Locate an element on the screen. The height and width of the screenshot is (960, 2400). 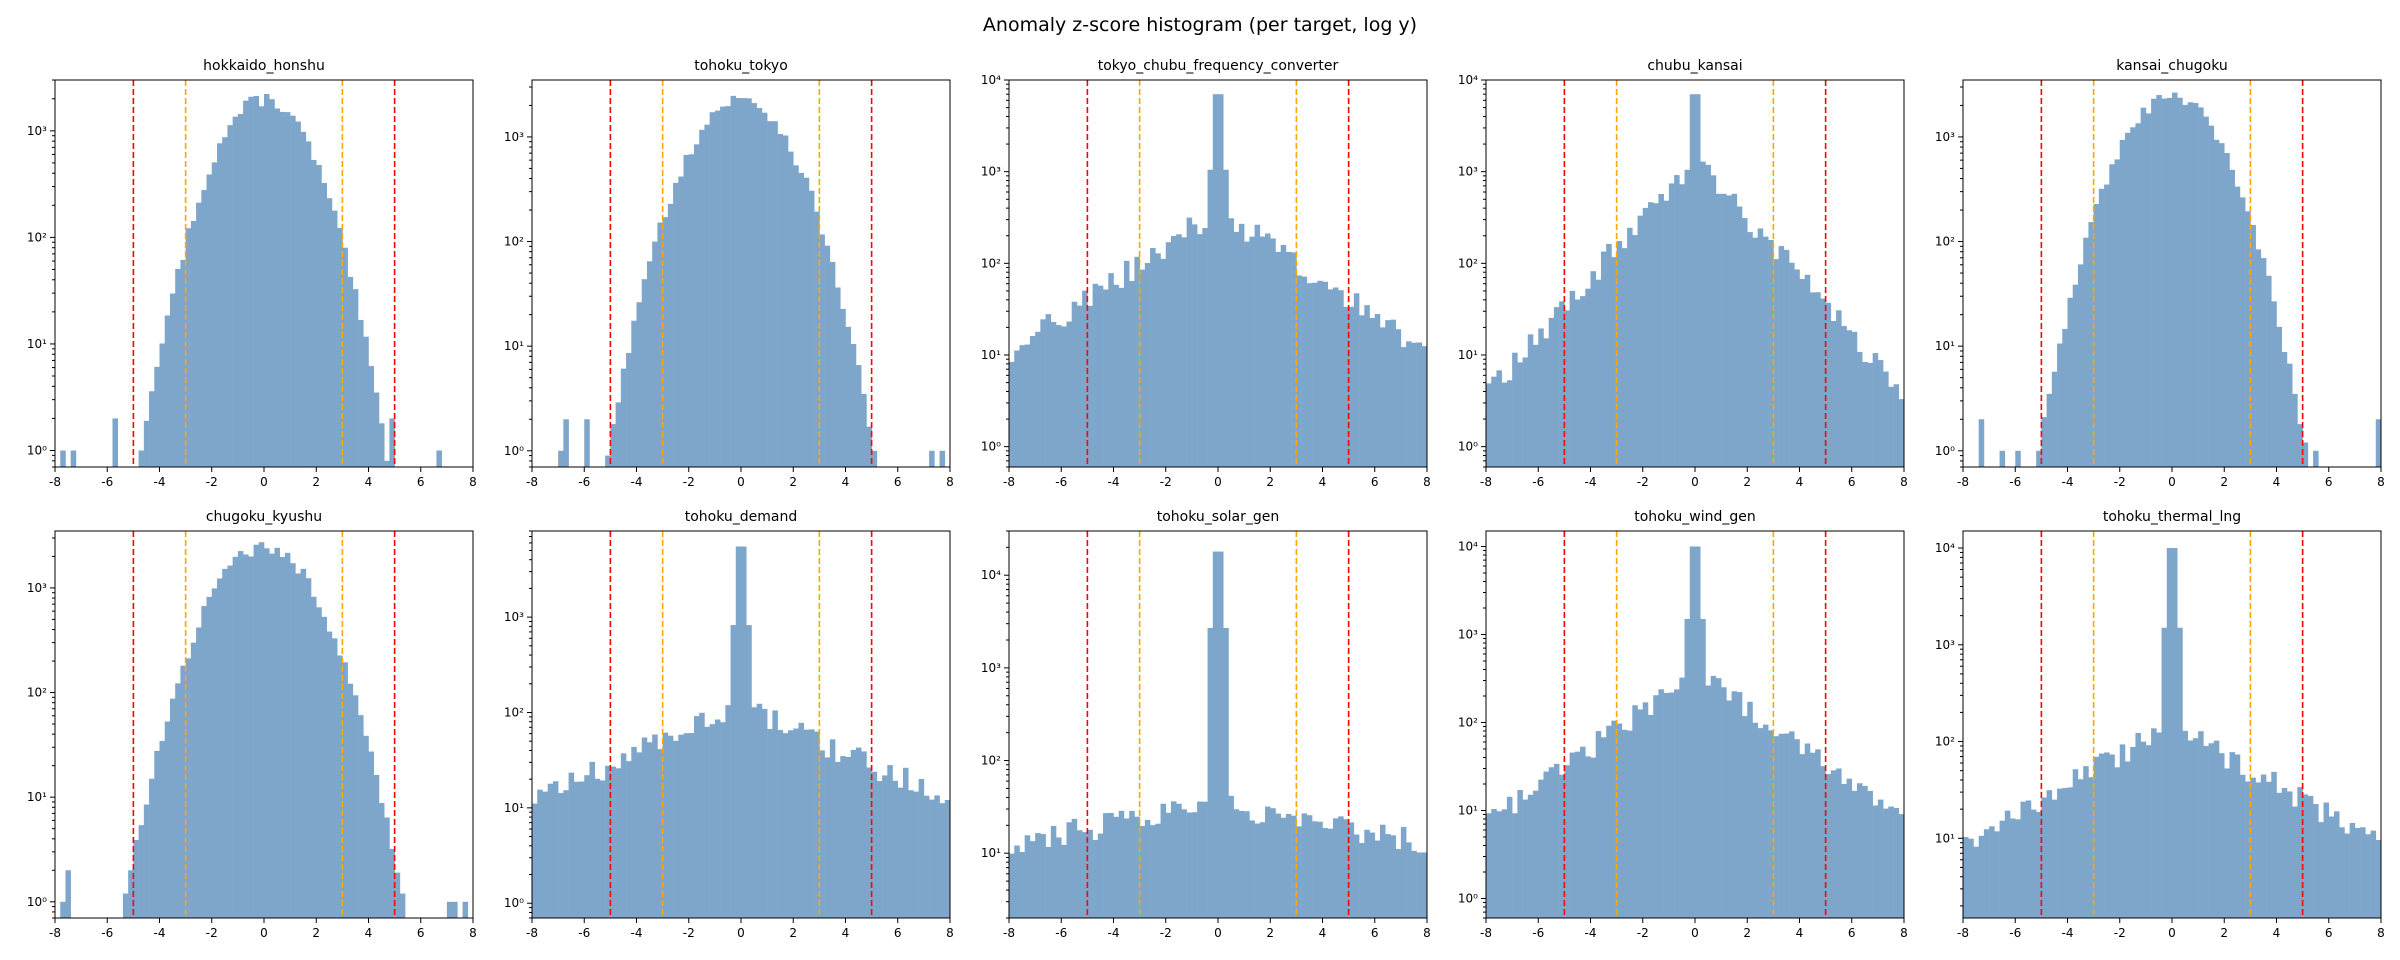
y-tick-label: 10³ is located at coordinates (1468, 634).